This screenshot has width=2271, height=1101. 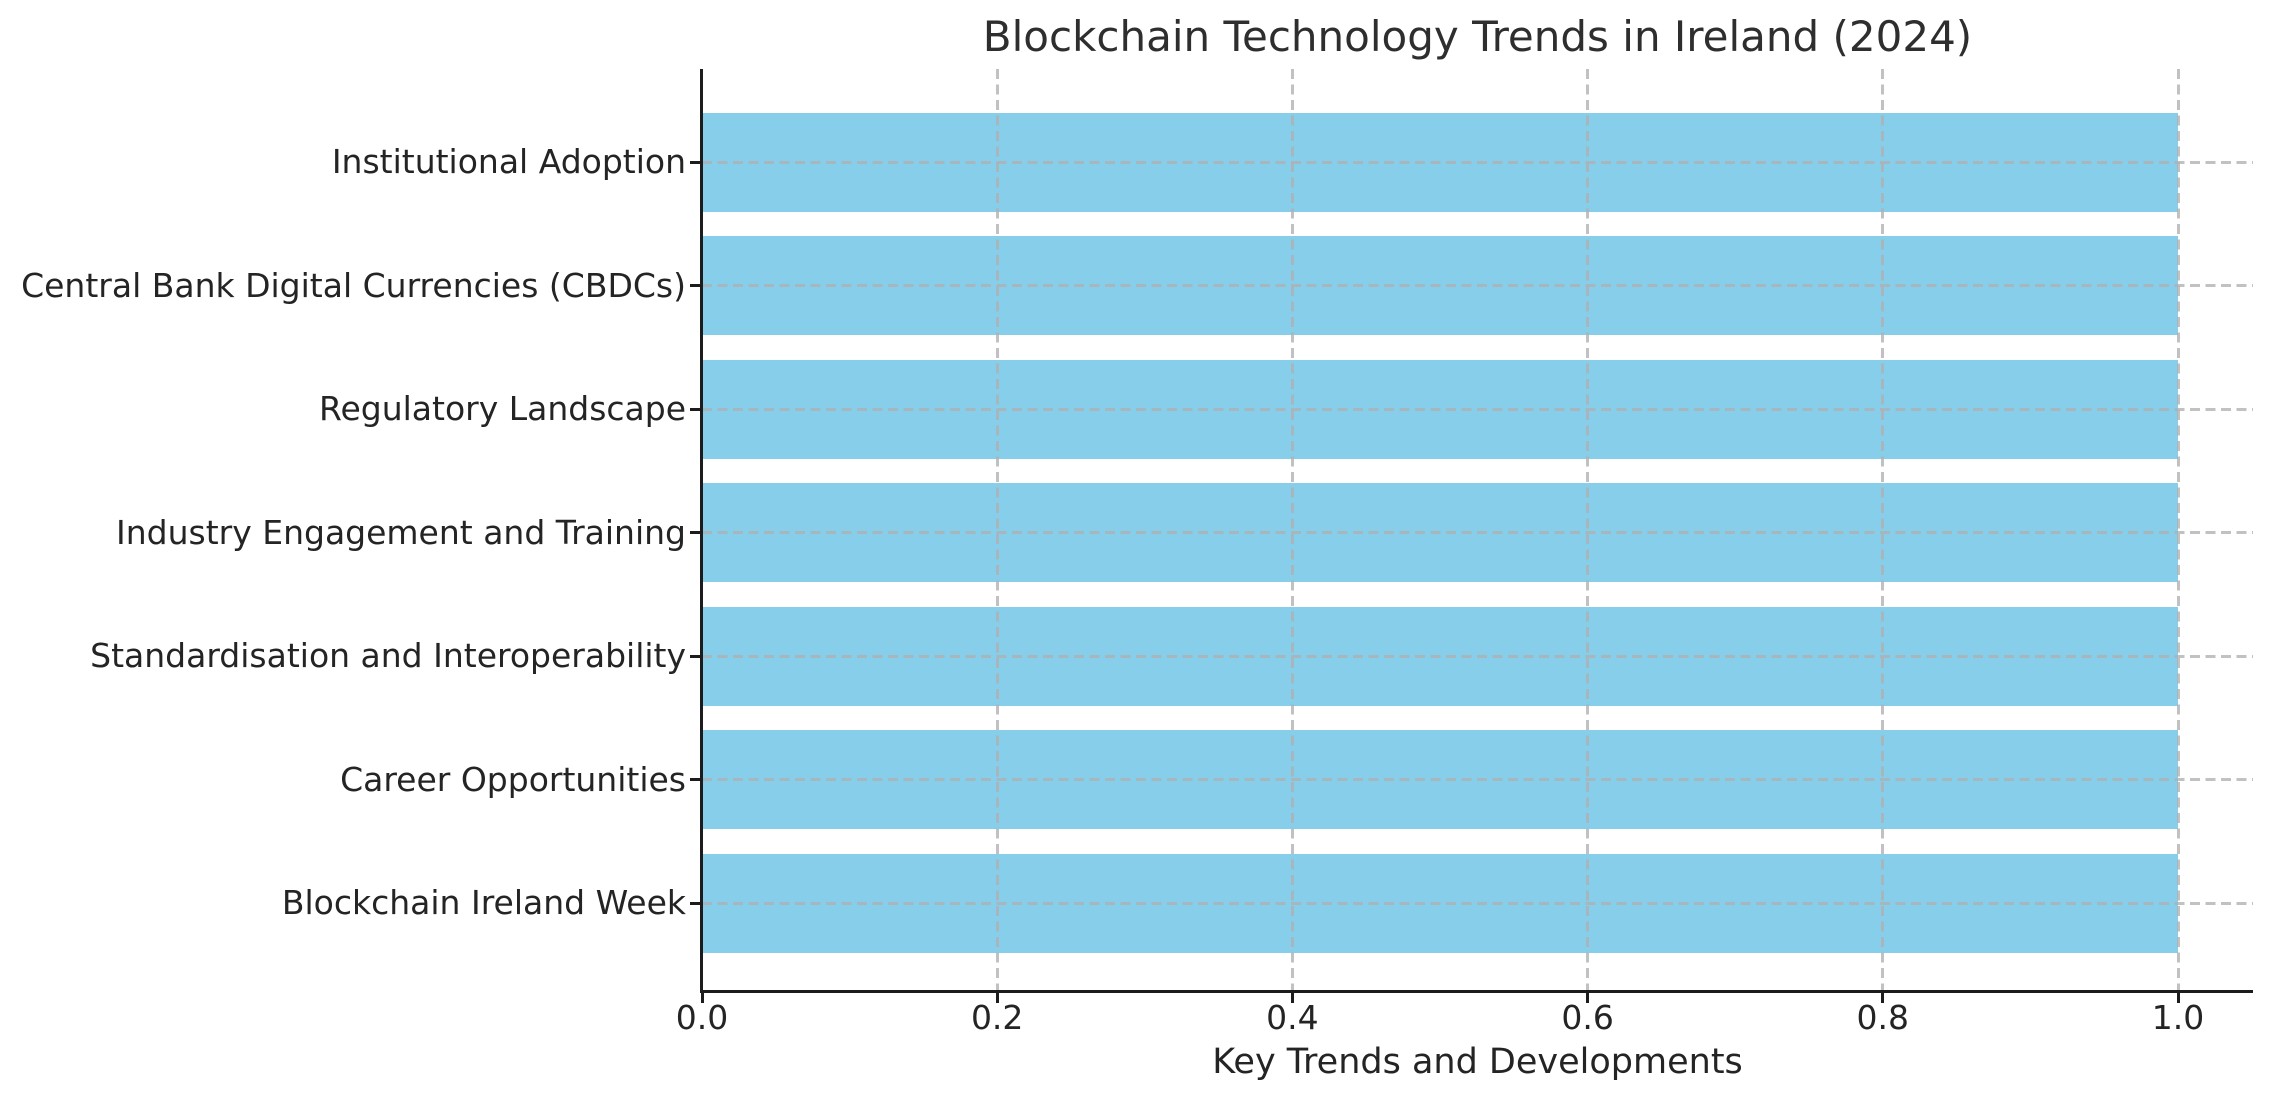 What do you see at coordinates (2178, 1017) in the screenshot?
I see `x-tick-label: 1.0` at bounding box center [2178, 1017].